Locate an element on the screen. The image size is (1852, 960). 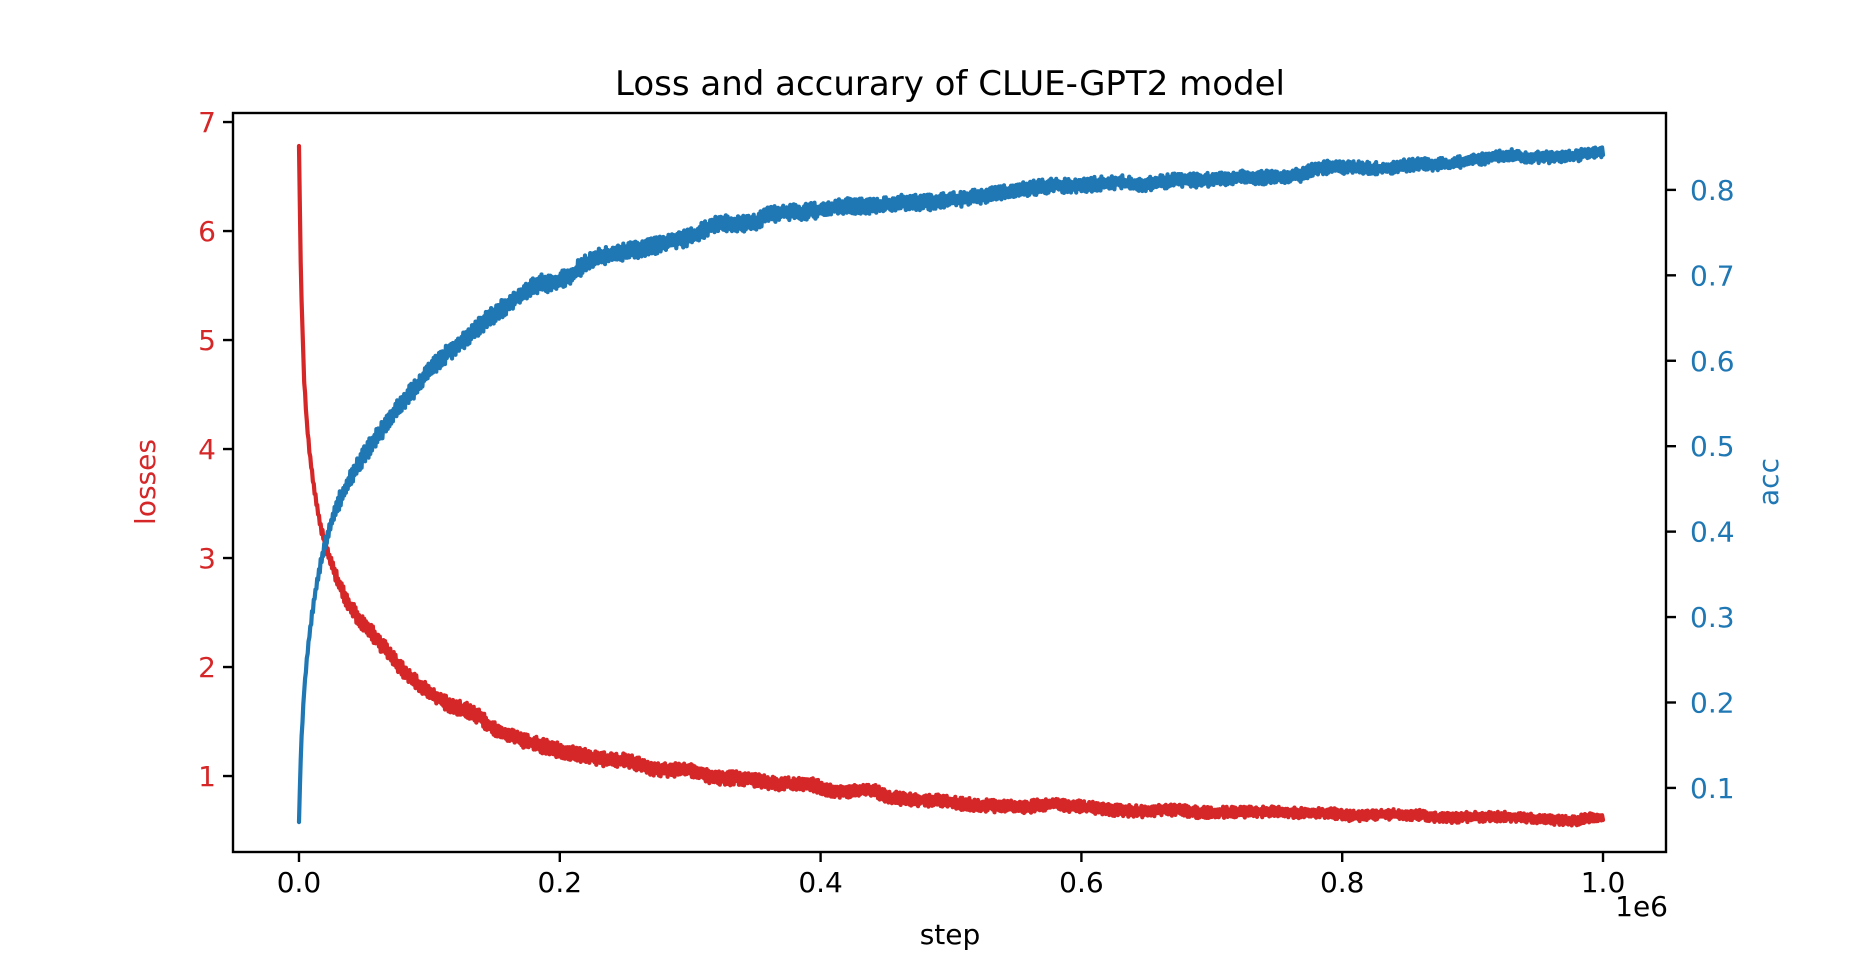
chart-title: Loss and accurary of CLUE-GPT2 model is located at coordinates (950, 84).